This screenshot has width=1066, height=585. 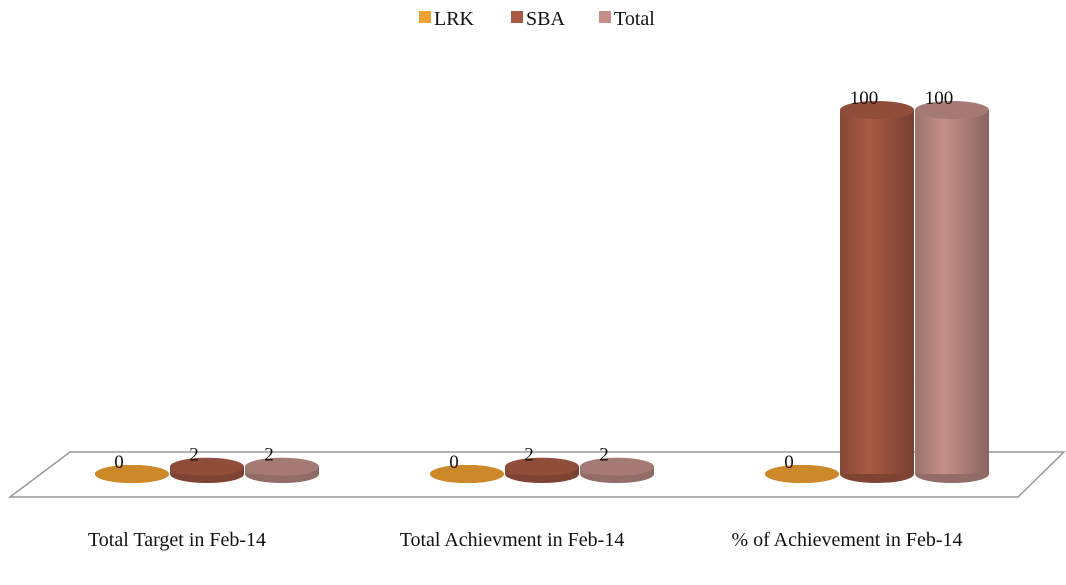 I want to click on legend-label: SBA, so click(x=545, y=19).